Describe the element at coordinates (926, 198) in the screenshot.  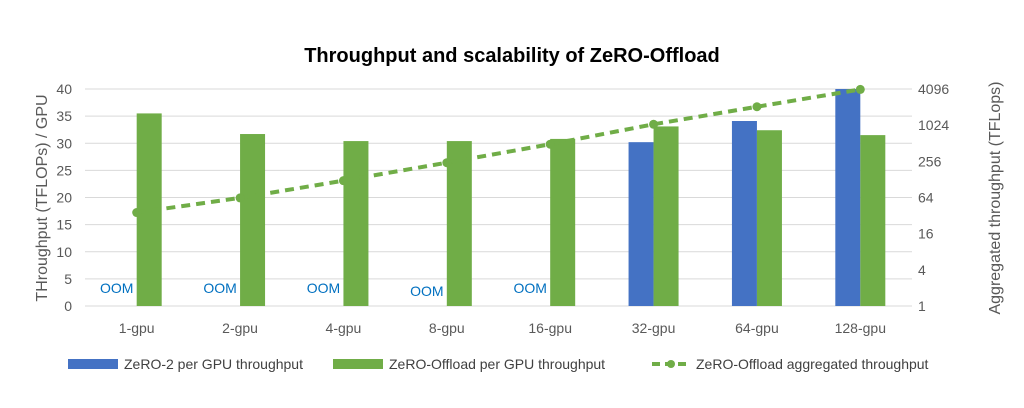
I see `y2-tick-label: 64` at that location.